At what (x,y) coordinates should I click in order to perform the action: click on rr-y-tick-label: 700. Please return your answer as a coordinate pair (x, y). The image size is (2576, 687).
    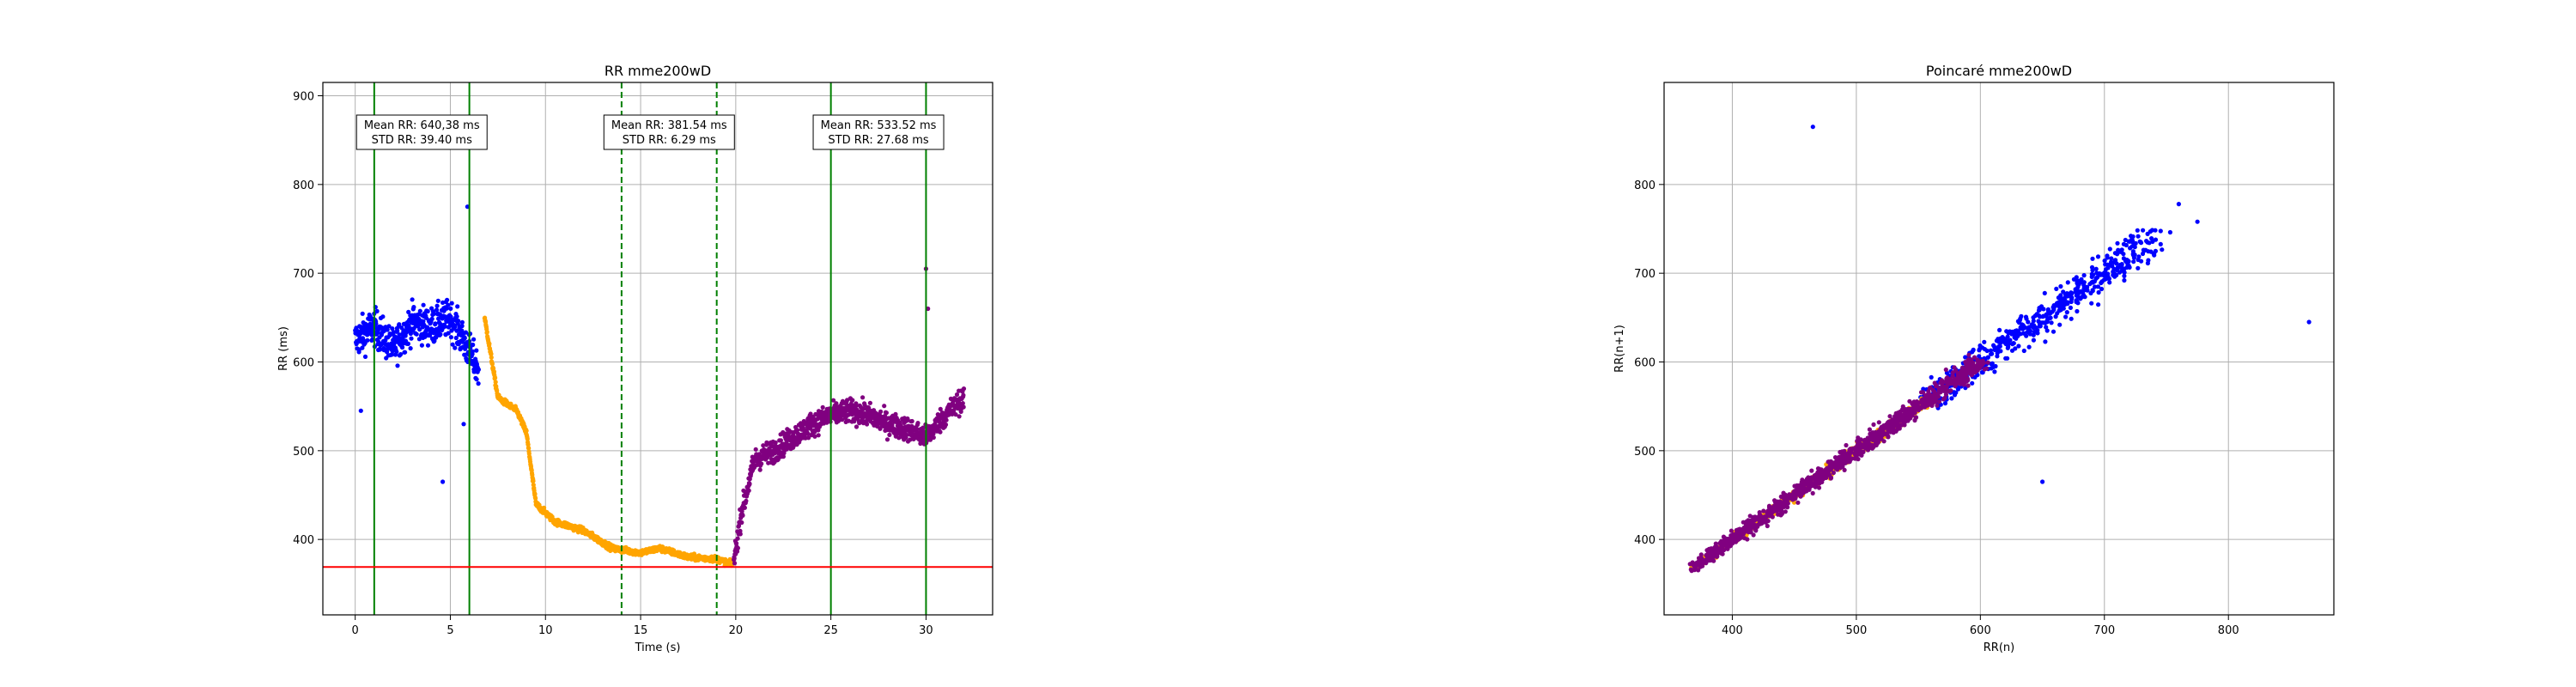
    Looking at the image, I should click on (303, 274).